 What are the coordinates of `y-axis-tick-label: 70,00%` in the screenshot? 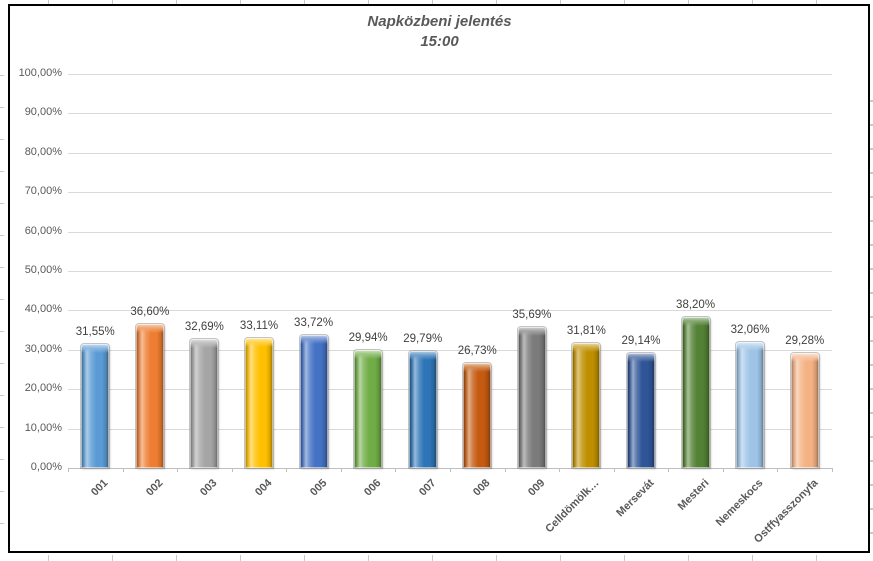 It's located at (43, 191).